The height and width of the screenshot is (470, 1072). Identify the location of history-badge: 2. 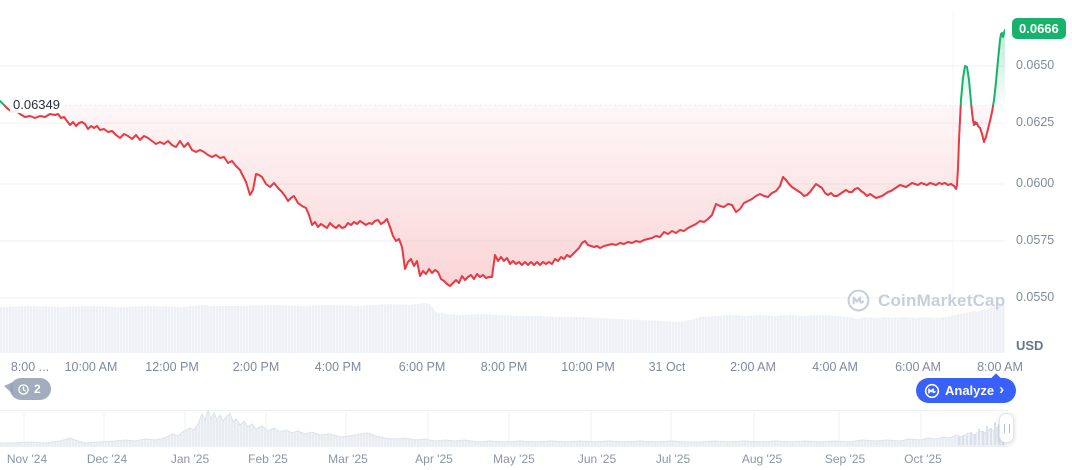
(27, 389).